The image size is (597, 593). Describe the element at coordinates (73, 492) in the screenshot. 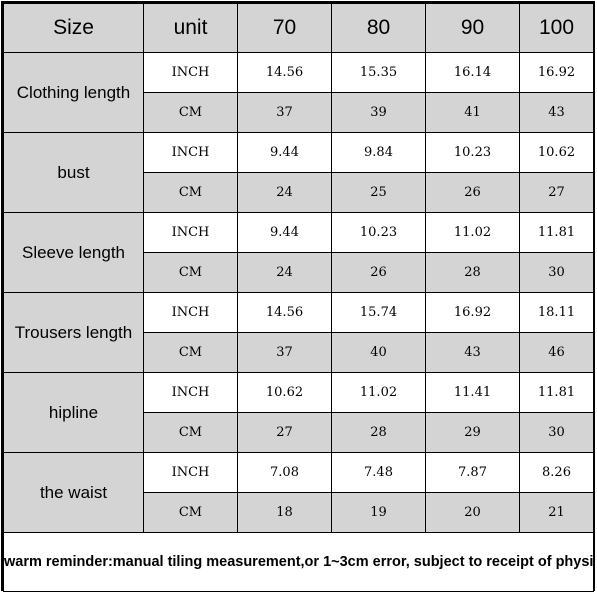

I see `row-label-the-waist: the waist` at that location.